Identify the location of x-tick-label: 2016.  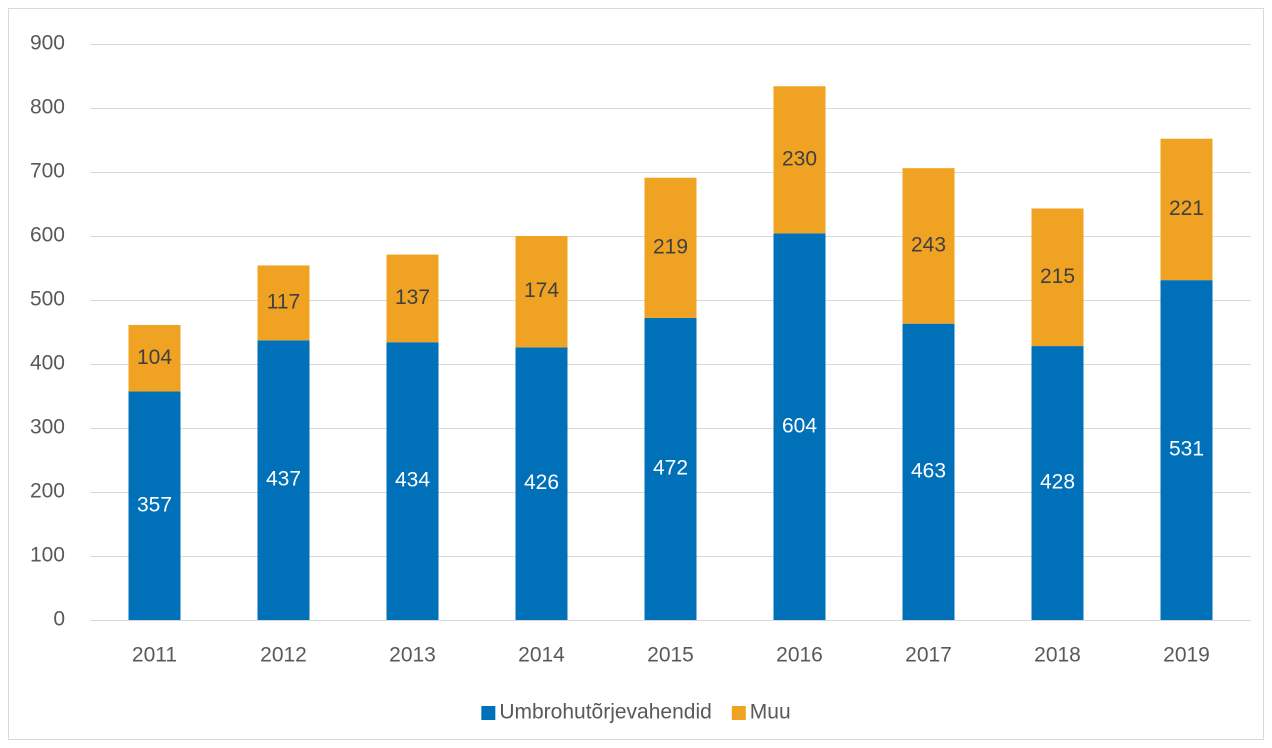
(799, 655).